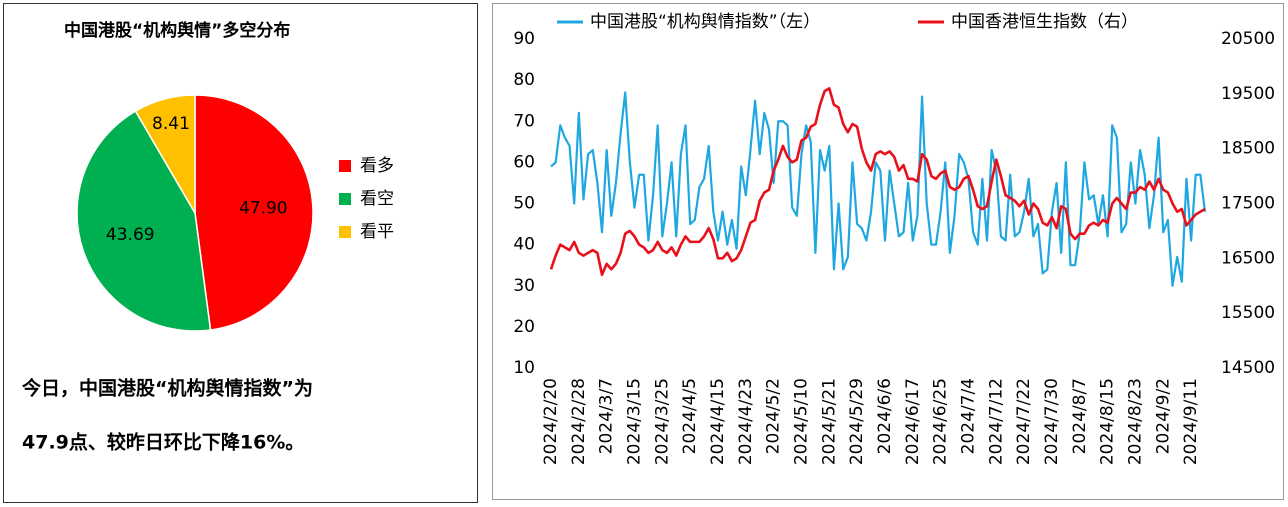 This screenshot has height=507, width=1288. I want to click on x-tick-label: 2024/2/28, so click(579, 421).